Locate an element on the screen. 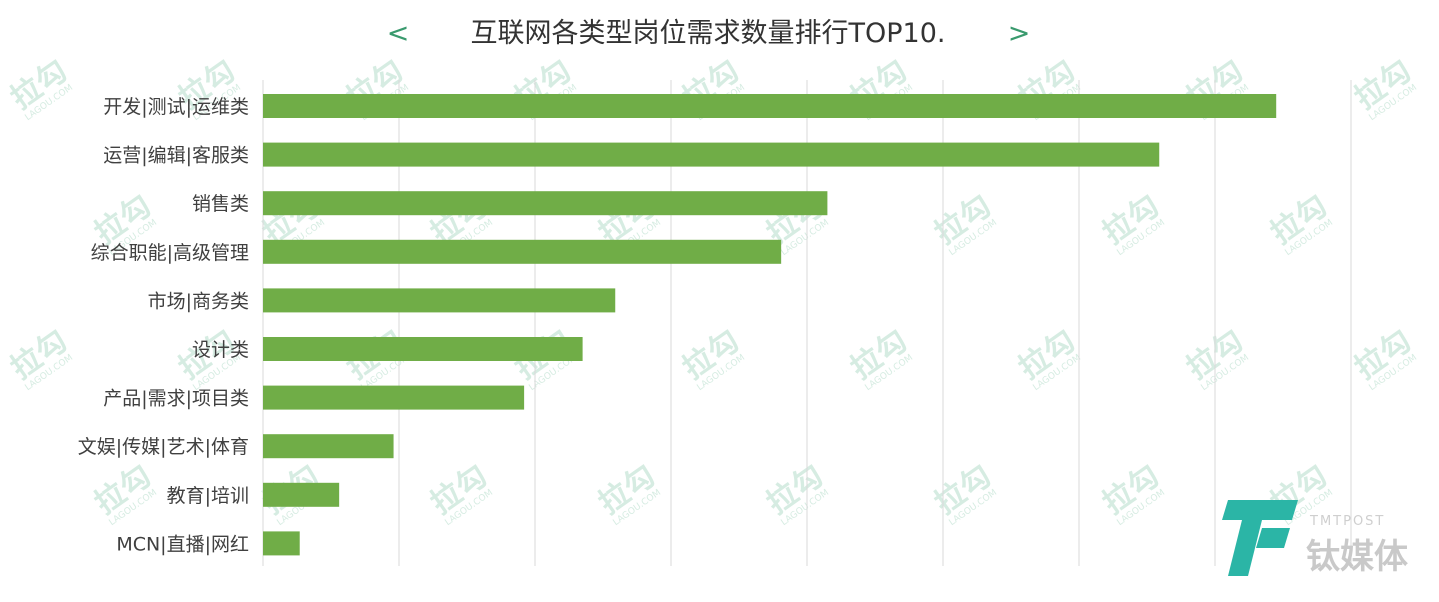  category-label: 开发|测试|运维类 is located at coordinates (176, 107).